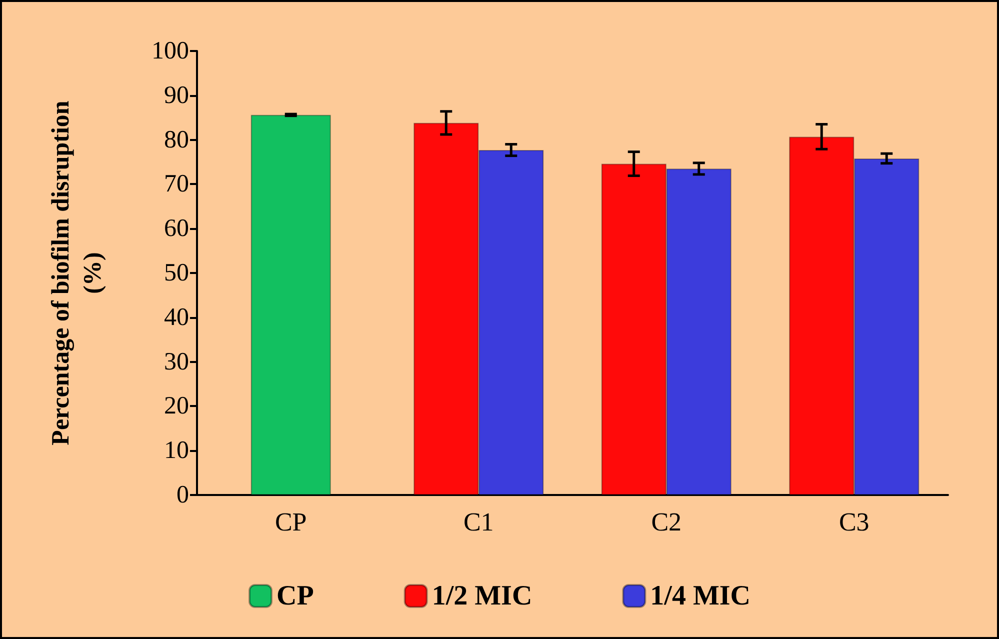  What do you see at coordinates (176, 184) in the screenshot?
I see `y-tick-label: 70` at bounding box center [176, 184].